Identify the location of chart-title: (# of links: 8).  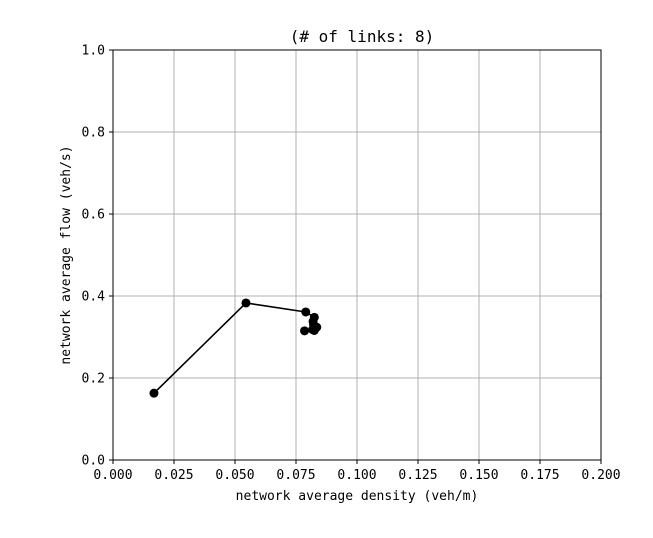
(362, 36).